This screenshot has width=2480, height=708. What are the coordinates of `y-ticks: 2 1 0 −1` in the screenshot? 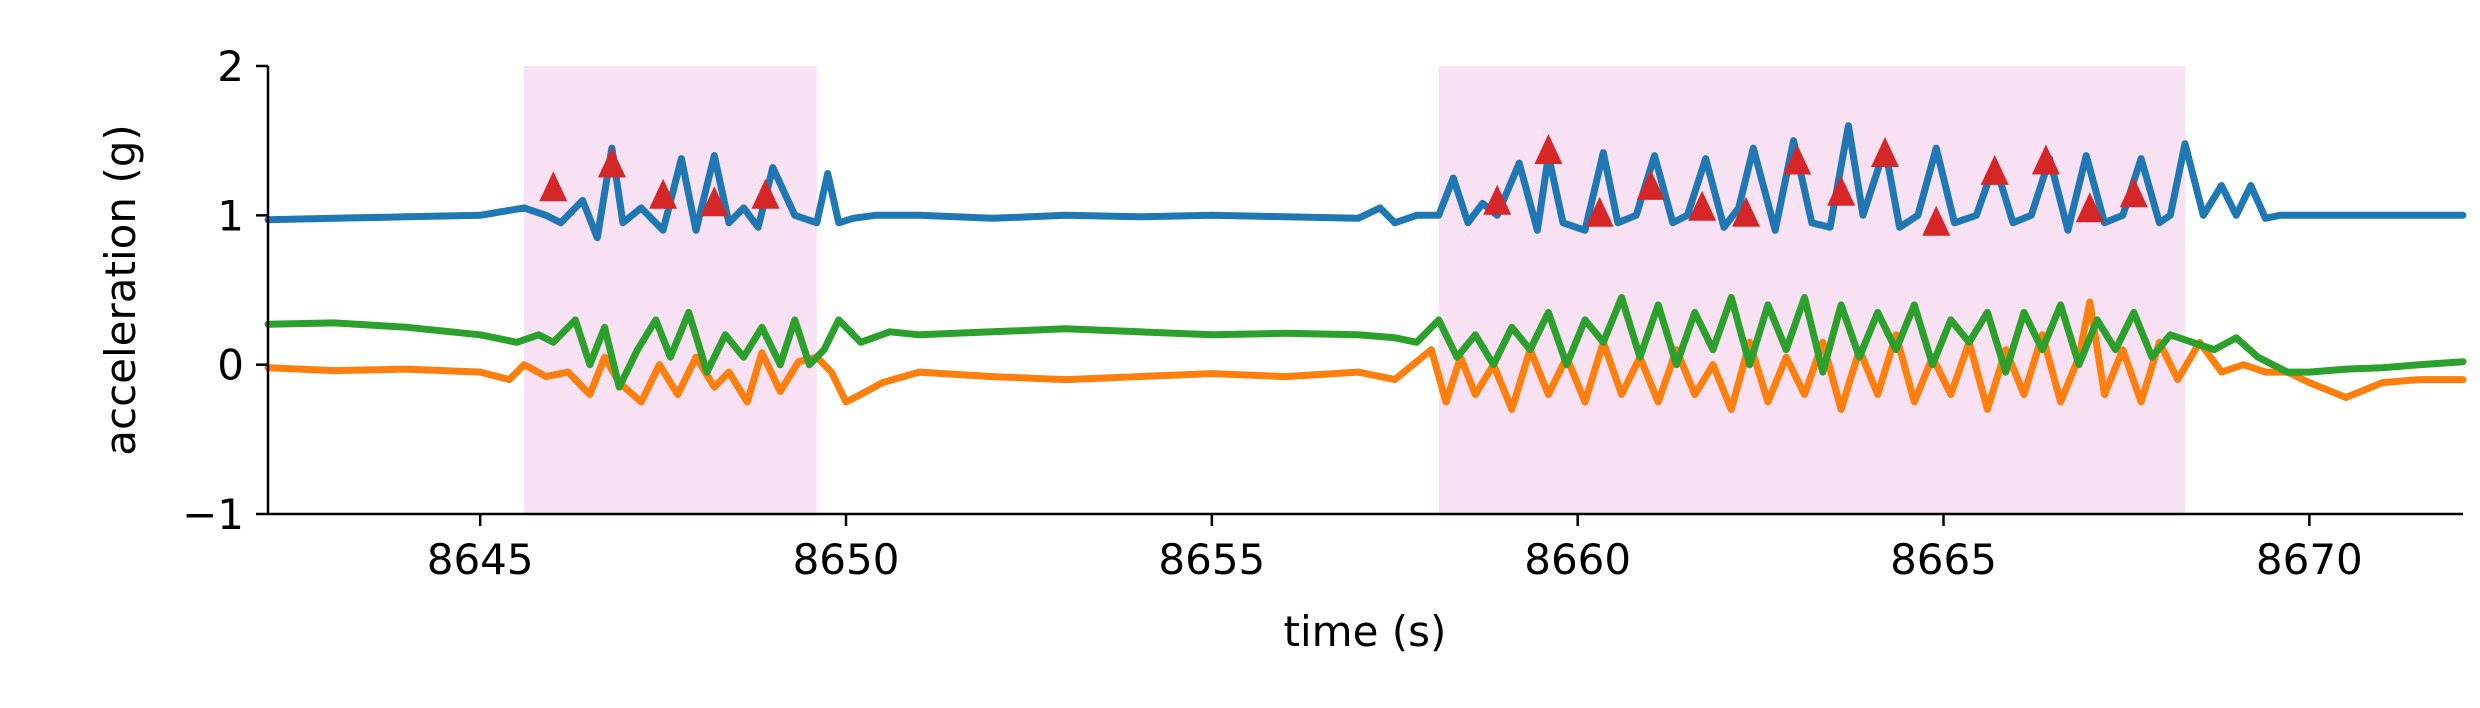 It's located at (225, 290).